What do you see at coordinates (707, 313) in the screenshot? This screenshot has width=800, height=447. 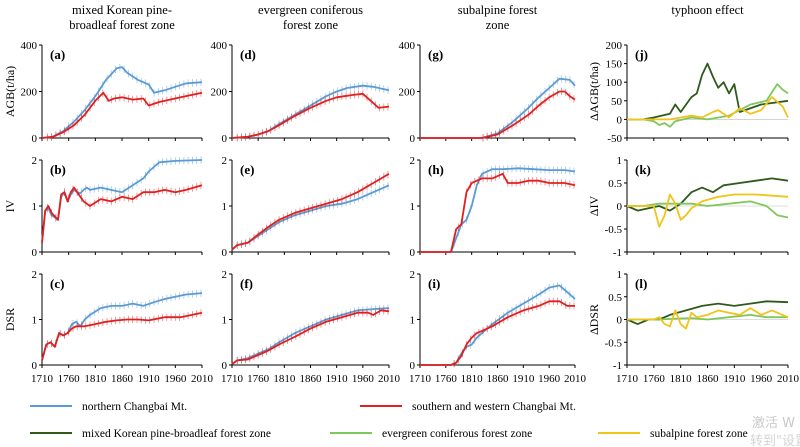 I see `series-mixed-l` at bounding box center [707, 313].